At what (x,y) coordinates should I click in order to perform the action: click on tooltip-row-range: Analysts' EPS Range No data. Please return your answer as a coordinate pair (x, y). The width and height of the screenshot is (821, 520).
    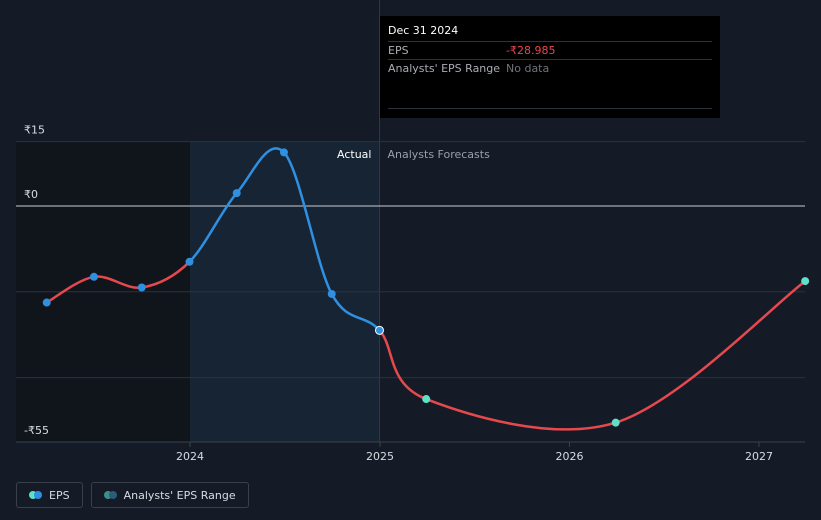
    Looking at the image, I should click on (550, 68).